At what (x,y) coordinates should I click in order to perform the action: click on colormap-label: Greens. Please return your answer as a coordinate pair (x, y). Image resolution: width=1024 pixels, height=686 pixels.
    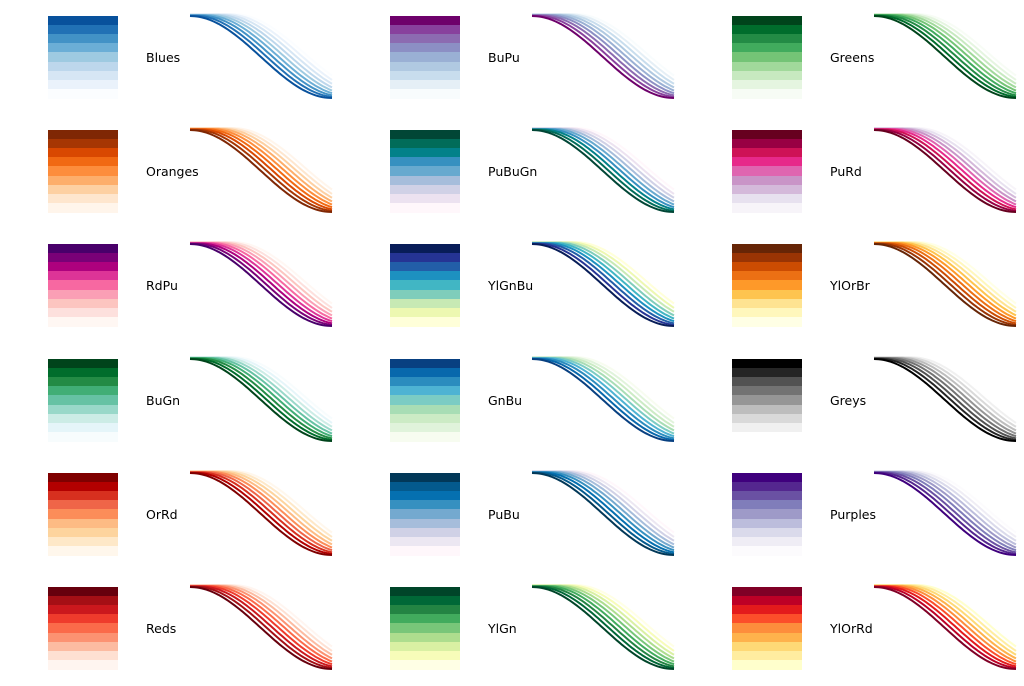
    Looking at the image, I should click on (852, 57).